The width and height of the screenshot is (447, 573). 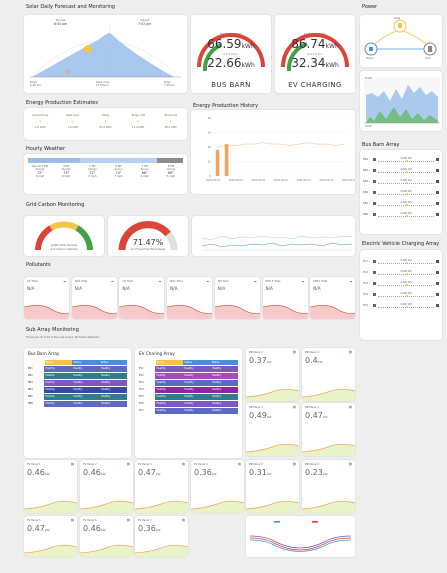 What do you see at coordinates (401, 283) in the screenshot?
I see `array-row: EV3 0.000 kW` at bounding box center [401, 283].